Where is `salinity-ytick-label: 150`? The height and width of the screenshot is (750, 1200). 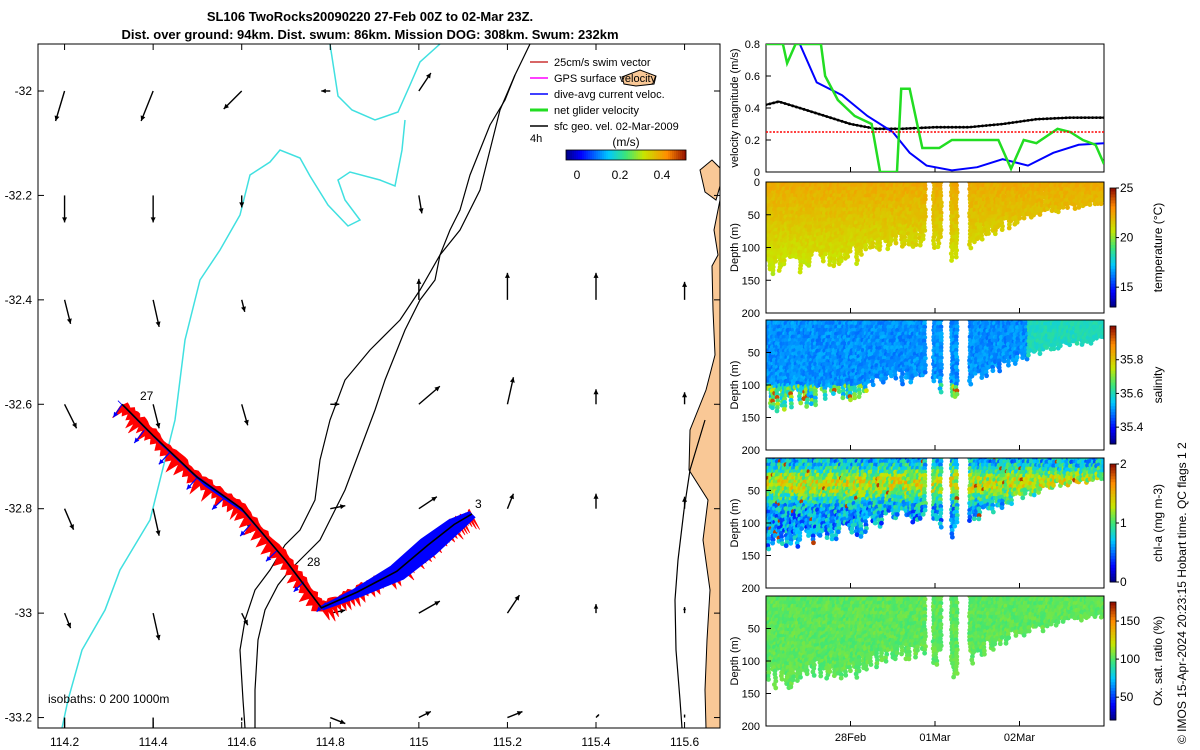
salinity-ytick-label: 150 is located at coordinates (751, 419).